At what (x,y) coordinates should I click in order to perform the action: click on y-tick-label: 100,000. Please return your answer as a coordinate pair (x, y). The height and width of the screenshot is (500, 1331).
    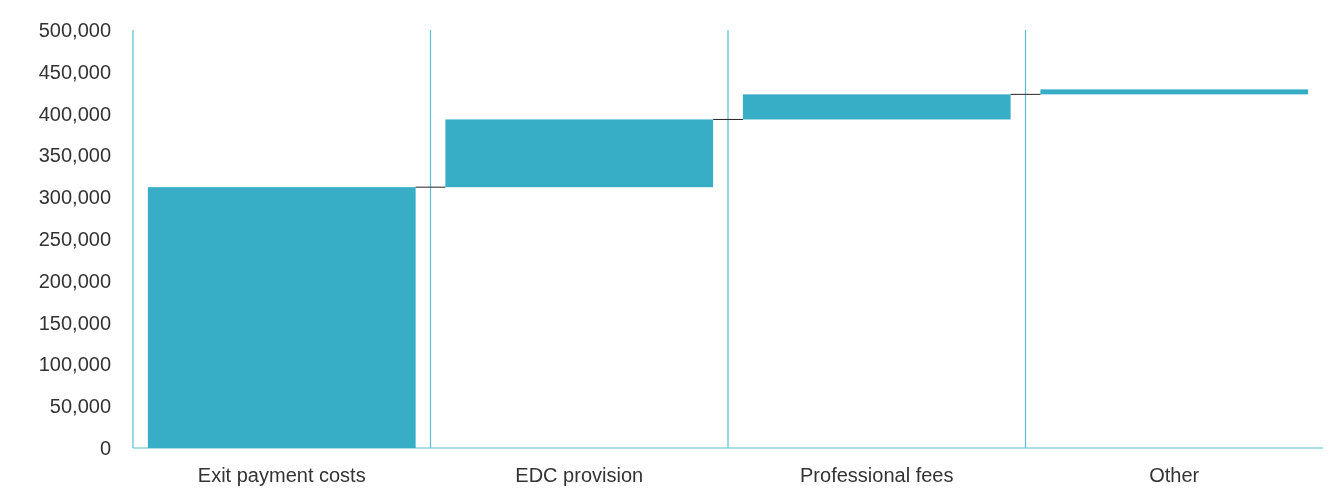
    Looking at the image, I should click on (74, 364).